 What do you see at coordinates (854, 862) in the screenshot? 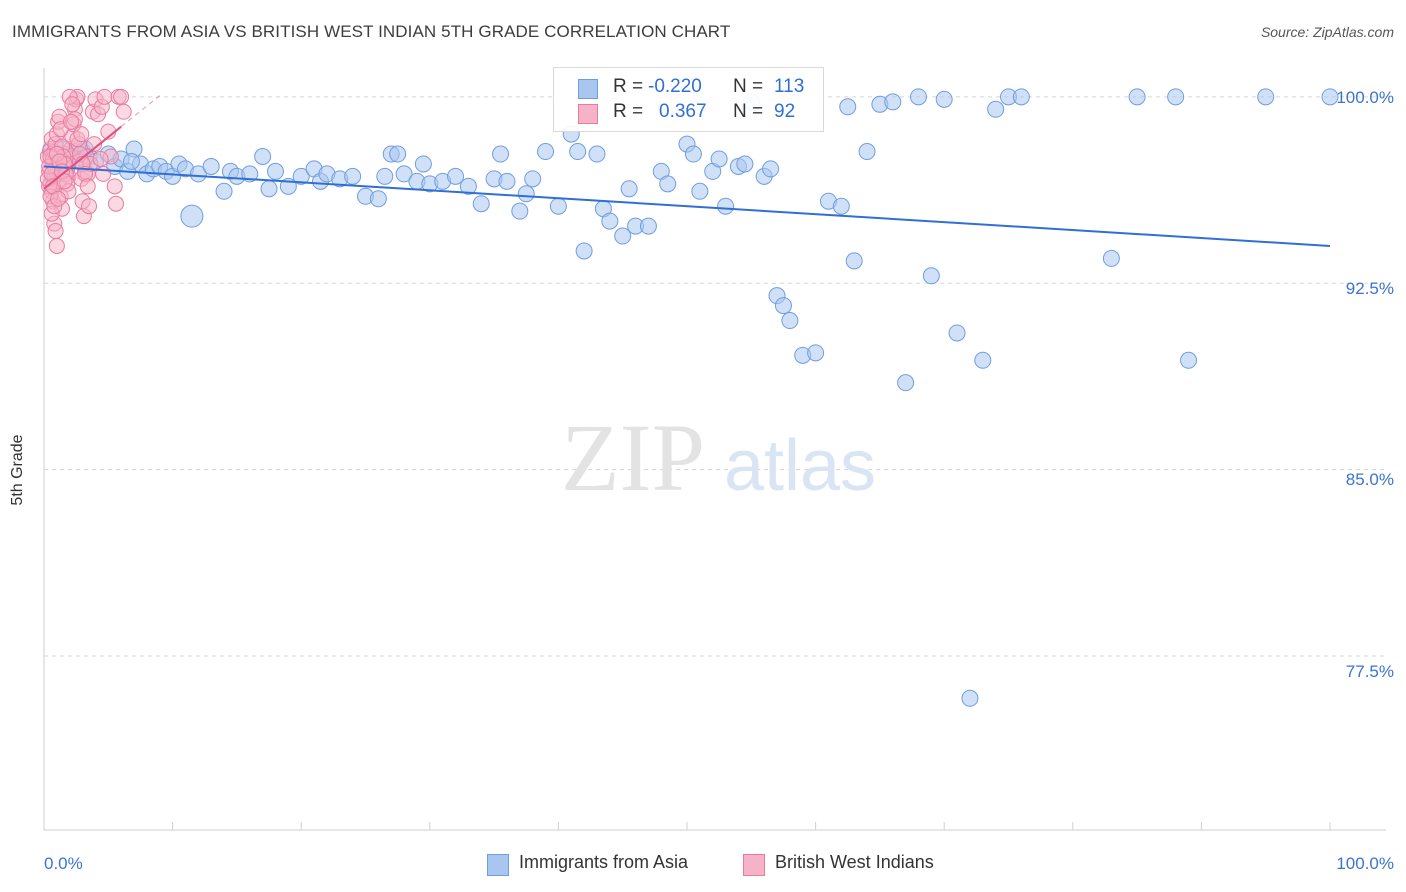
I see `bottom-legend-label: British West Indians` at bounding box center [854, 862].